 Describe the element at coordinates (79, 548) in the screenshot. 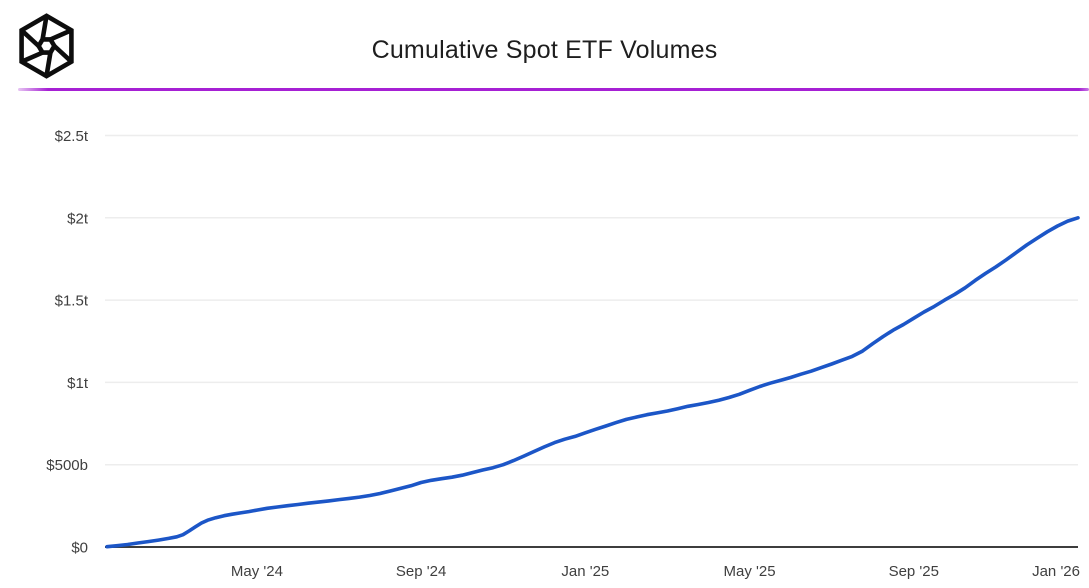

I see `y-axis-tick-label: $0` at that location.